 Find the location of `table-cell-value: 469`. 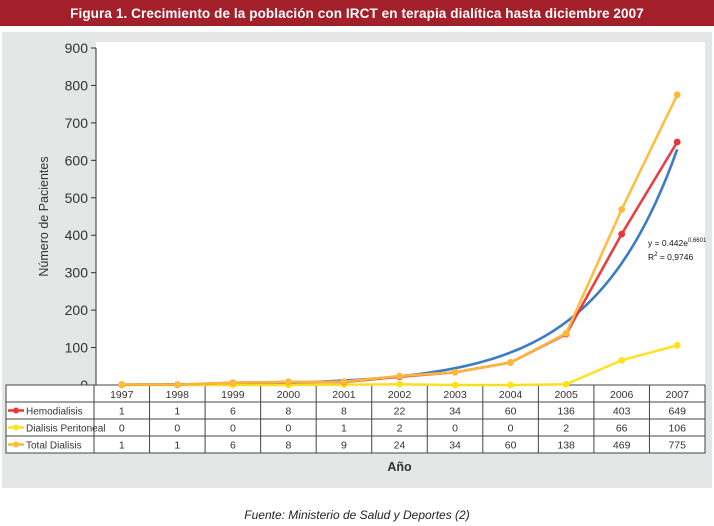

table-cell-value: 469 is located at coordinates (622, 446).